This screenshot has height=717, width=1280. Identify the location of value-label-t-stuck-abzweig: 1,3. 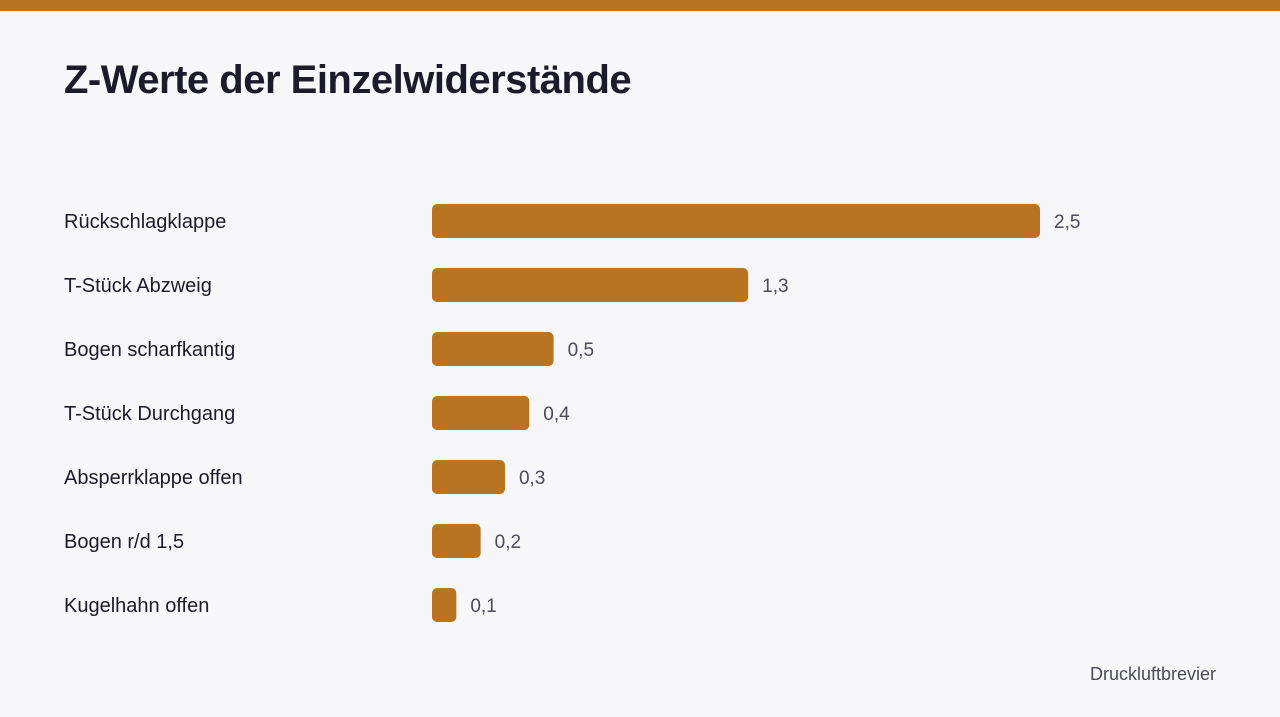
(775, 286).